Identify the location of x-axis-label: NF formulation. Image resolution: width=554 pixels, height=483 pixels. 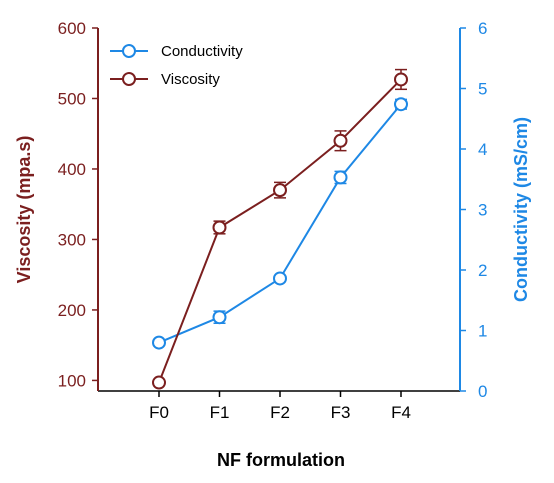
(281, 460).